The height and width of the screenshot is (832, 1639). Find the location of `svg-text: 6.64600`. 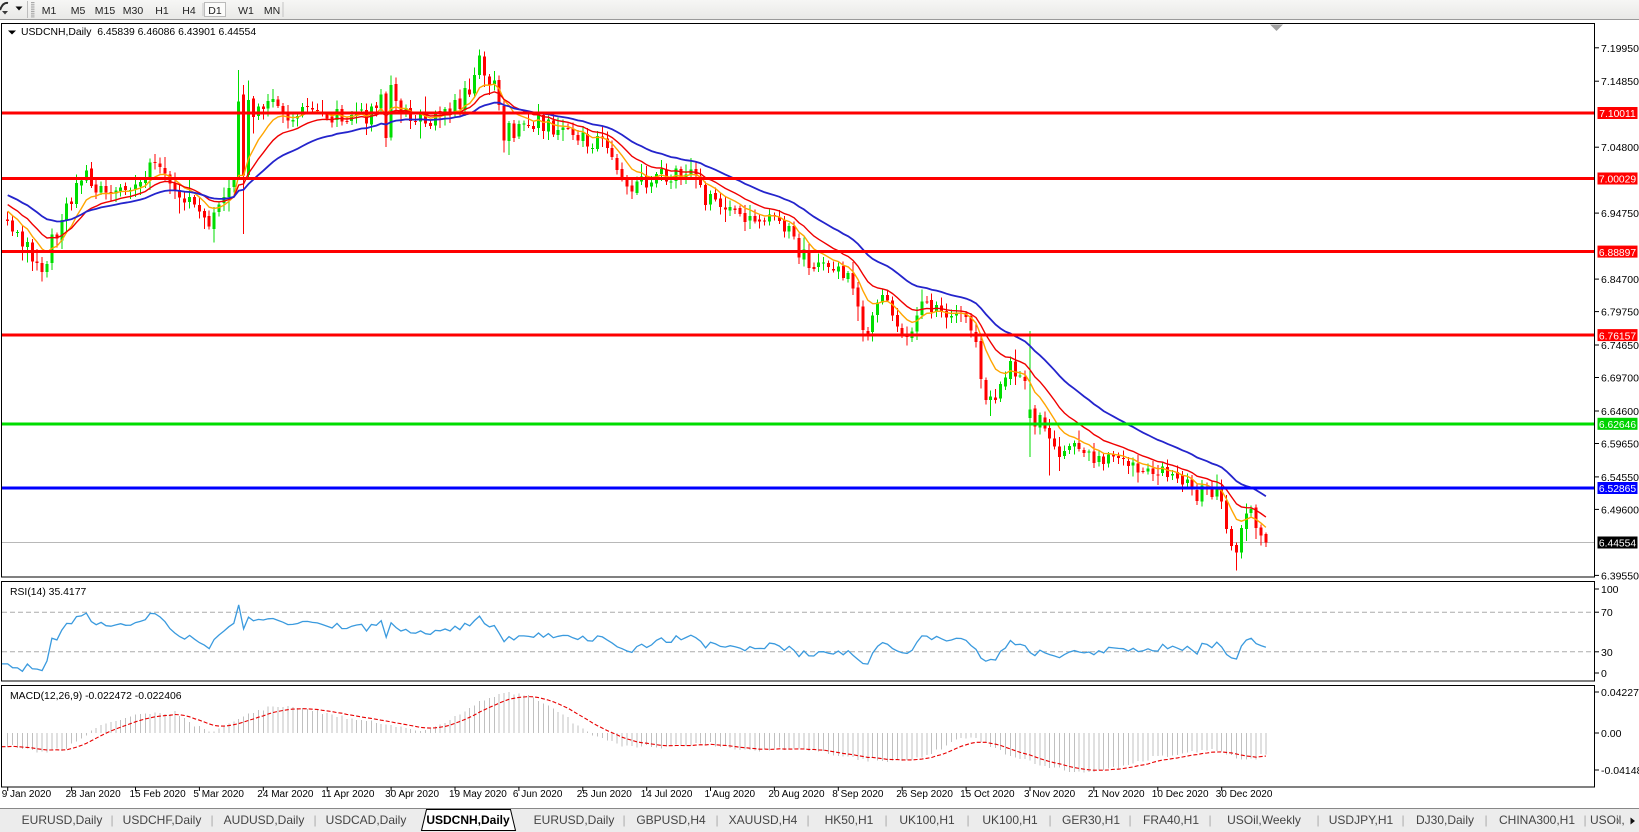

svg-text: 6.64600 is located at coordinates (1620, 412).